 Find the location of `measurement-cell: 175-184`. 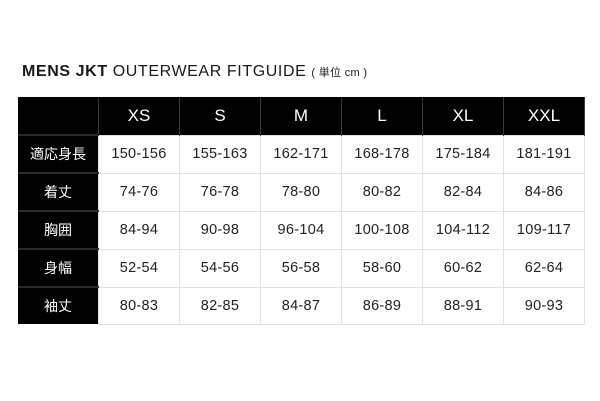

measurement-cell: 175-184 is located at coordinates (463, 154).